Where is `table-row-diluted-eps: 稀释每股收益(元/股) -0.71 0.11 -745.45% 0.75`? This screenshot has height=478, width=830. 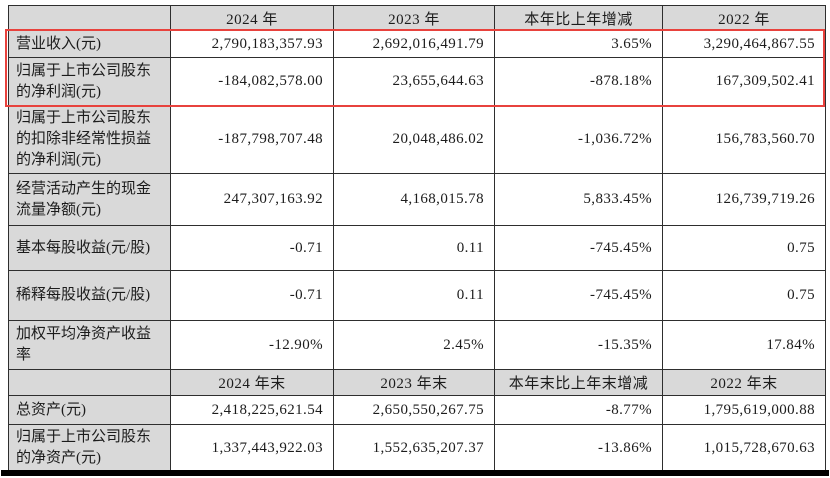
table-row-diluted-eps: 稀释每股收益(元/股) -0.71 0.11 -745.45% 0.75 is located at coordinates (417, 295).